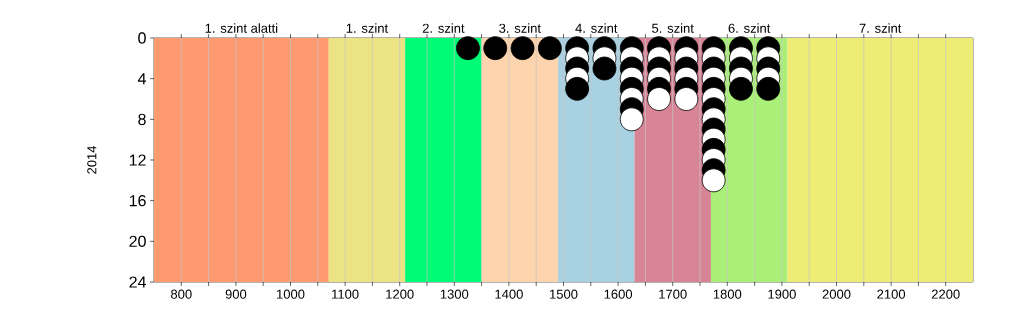 The image size is (1024, 324). What do you see at coordinates (749, 28) in the screenshot?
I see `band-label: 6. szint` at bounding box center [749, 28].